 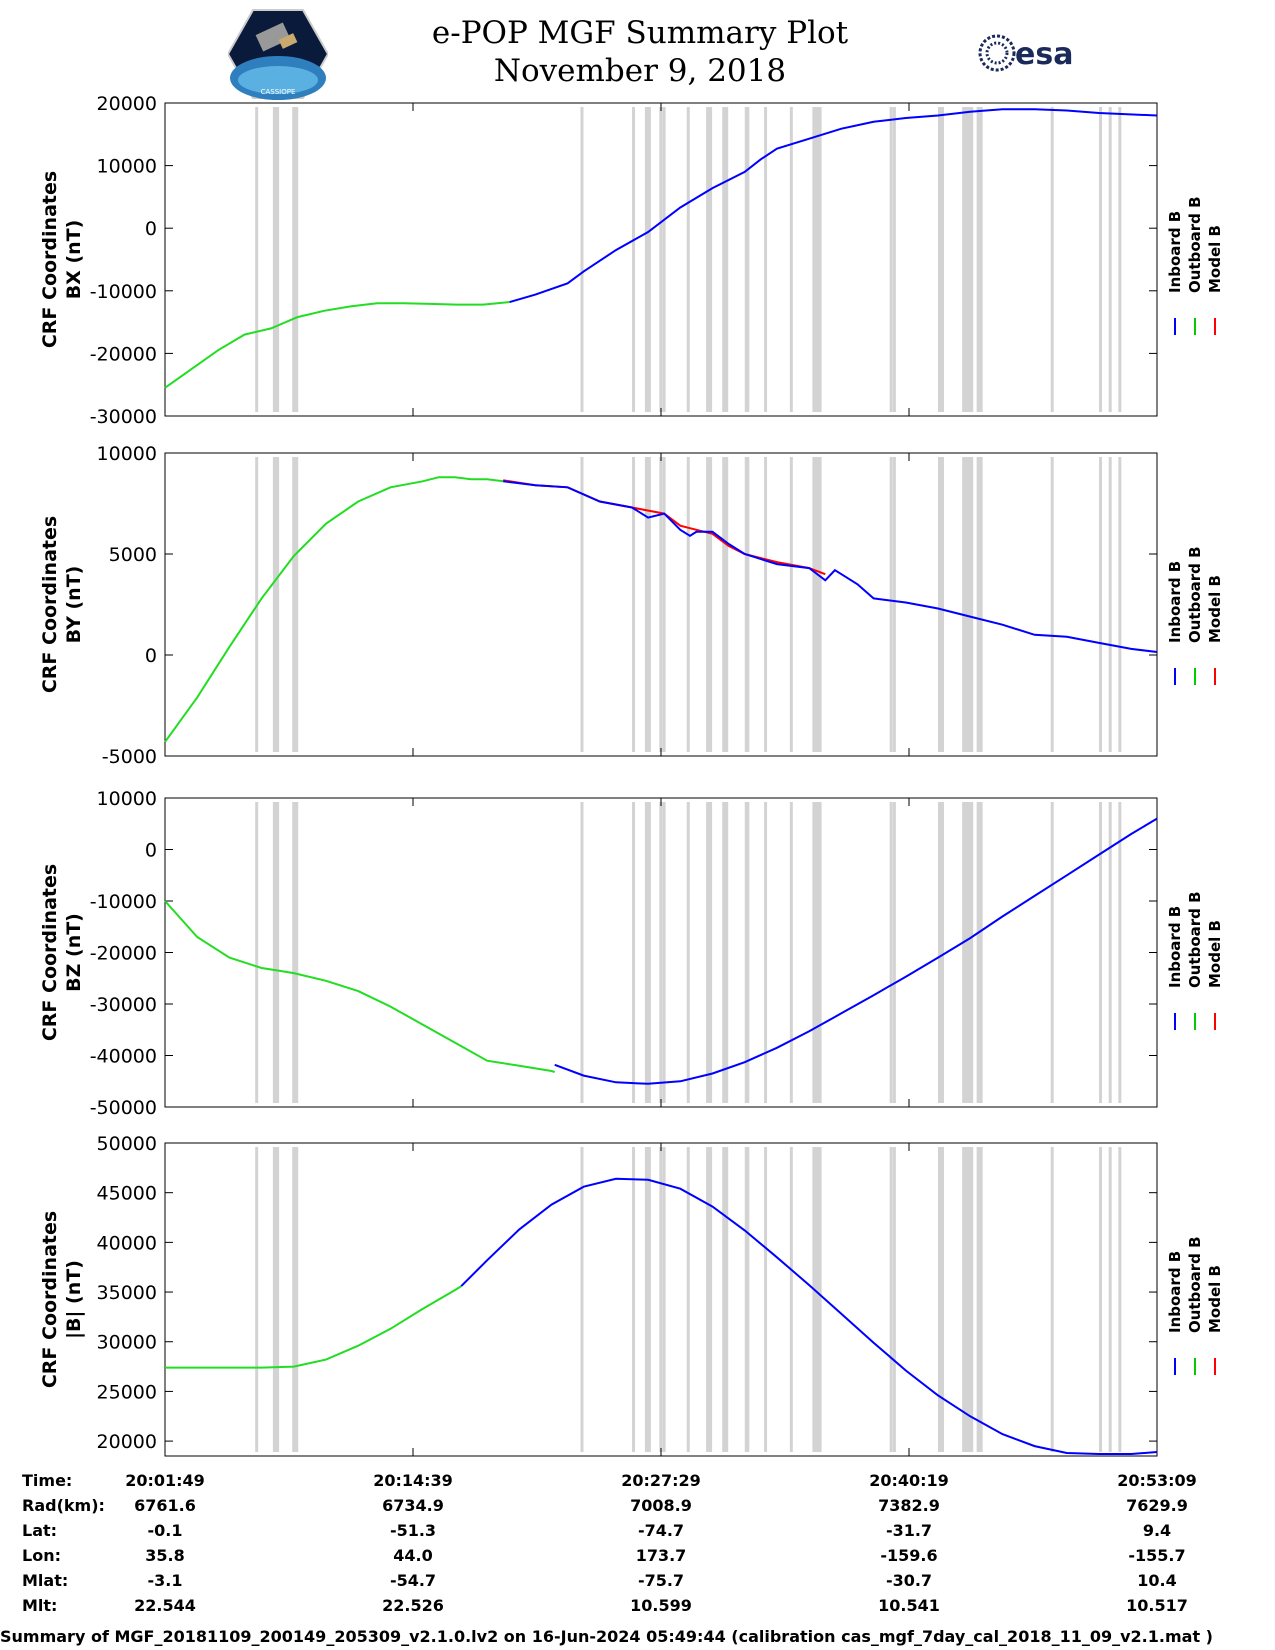 What do you see at coordinates (63, 1505) in the screenshot?
I see `orbit-info-label: Rad(km):` at bounding box center [63, 1505].